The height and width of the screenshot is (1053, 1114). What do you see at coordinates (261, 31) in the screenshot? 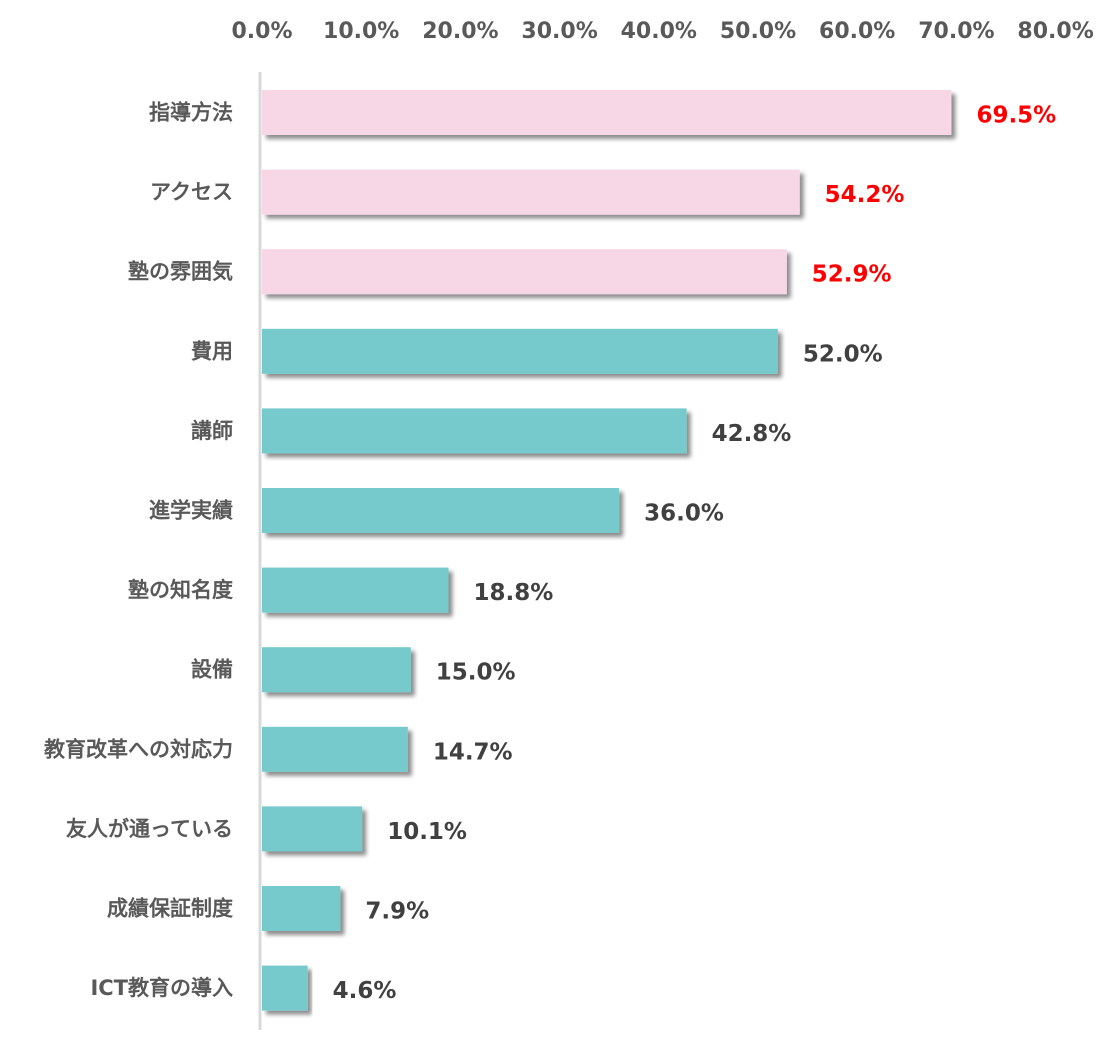
I see `x-tick-label: 0.0%` at bounding box center [261, 31].